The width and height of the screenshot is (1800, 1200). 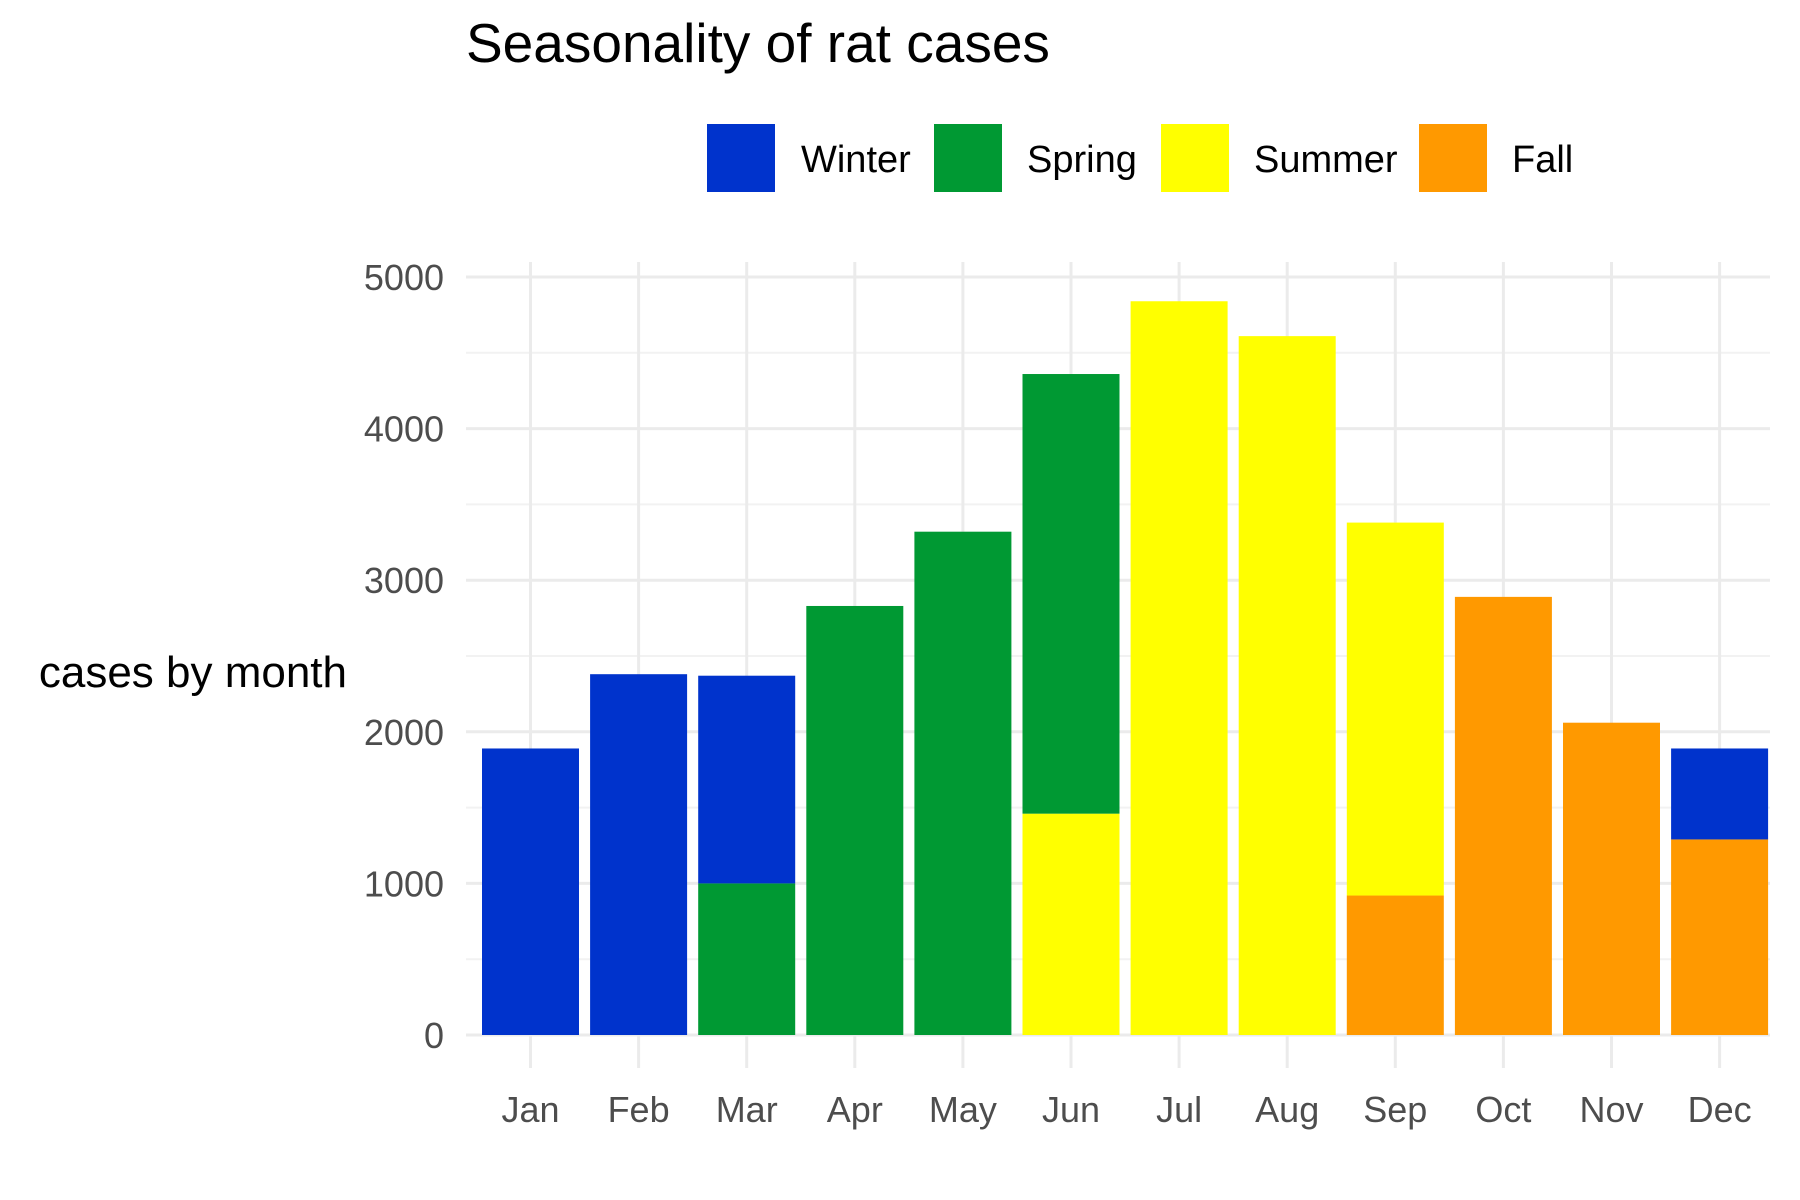 What do you see at coordinates (1287, 1109) in the screenshot?
I see `x-tick-label-aug: Aug` at bounding box center [1287, 1109].